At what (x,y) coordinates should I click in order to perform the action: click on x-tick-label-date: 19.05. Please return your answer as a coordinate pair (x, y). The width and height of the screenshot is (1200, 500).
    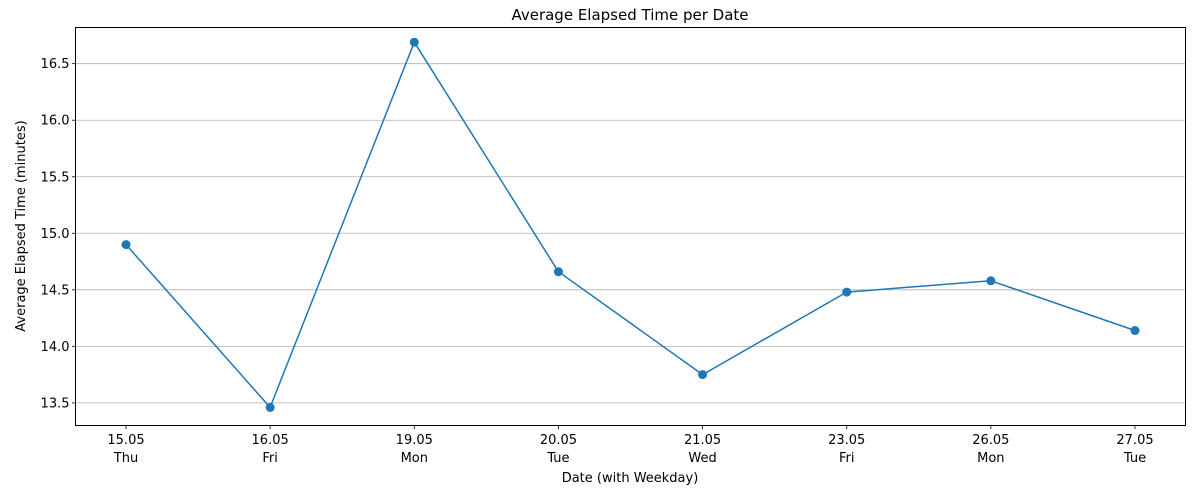
    Looking at the image, I should click on (414, 440).